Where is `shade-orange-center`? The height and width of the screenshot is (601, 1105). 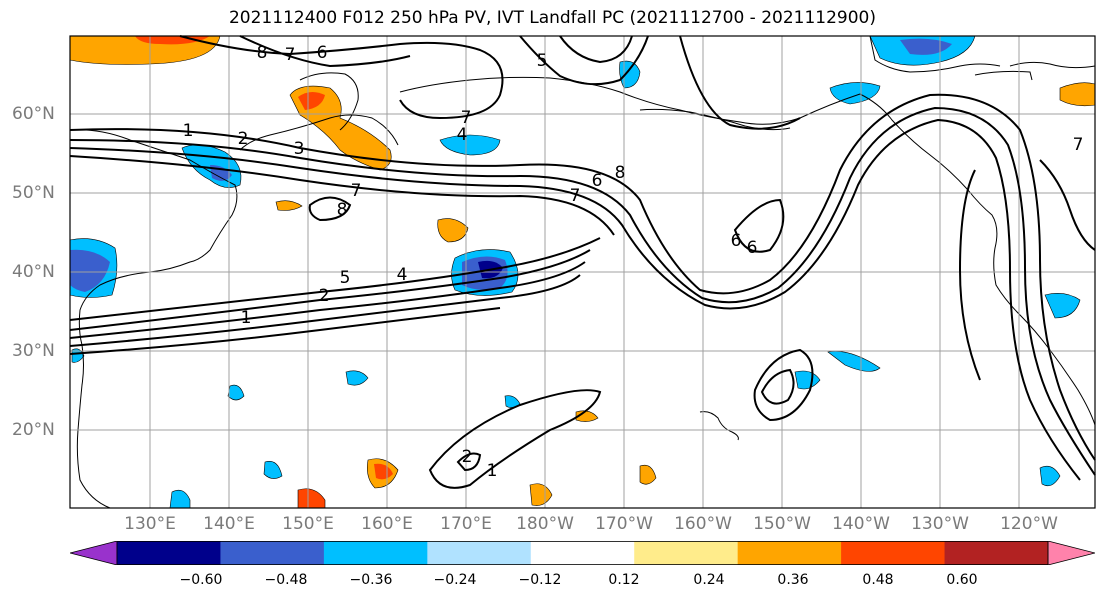
shade-orange-center is located at coordinates (453, 230).